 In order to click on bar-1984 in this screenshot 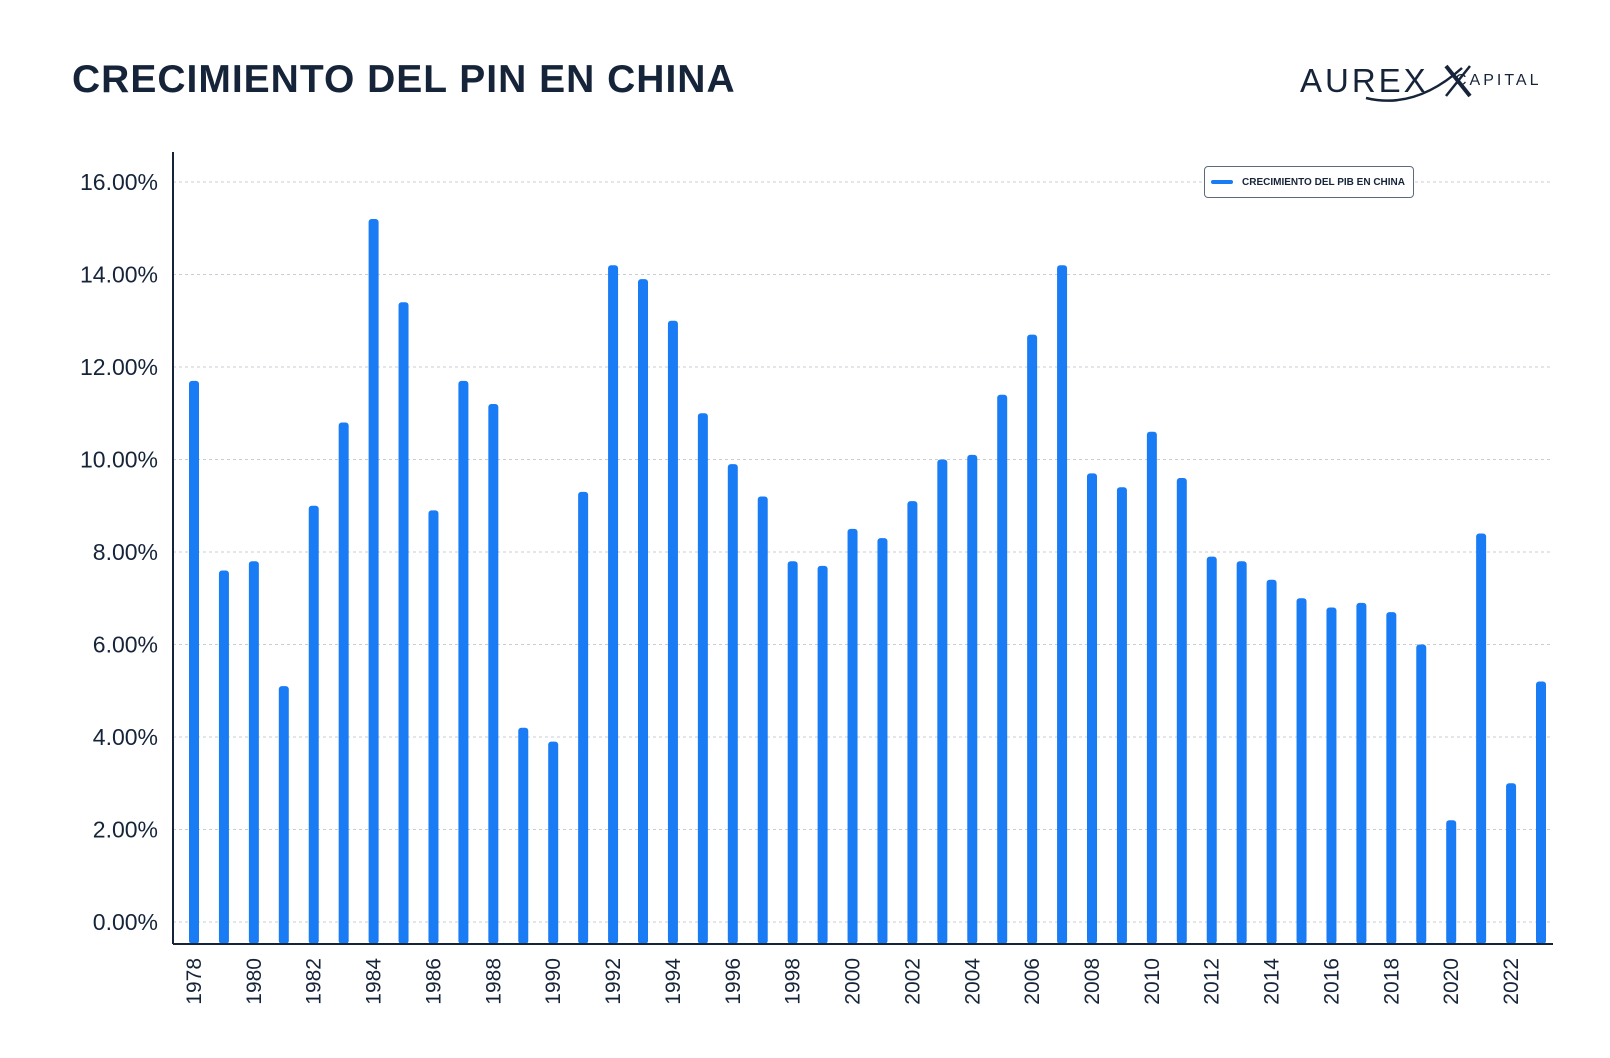, I will do `click(373, 581)`.